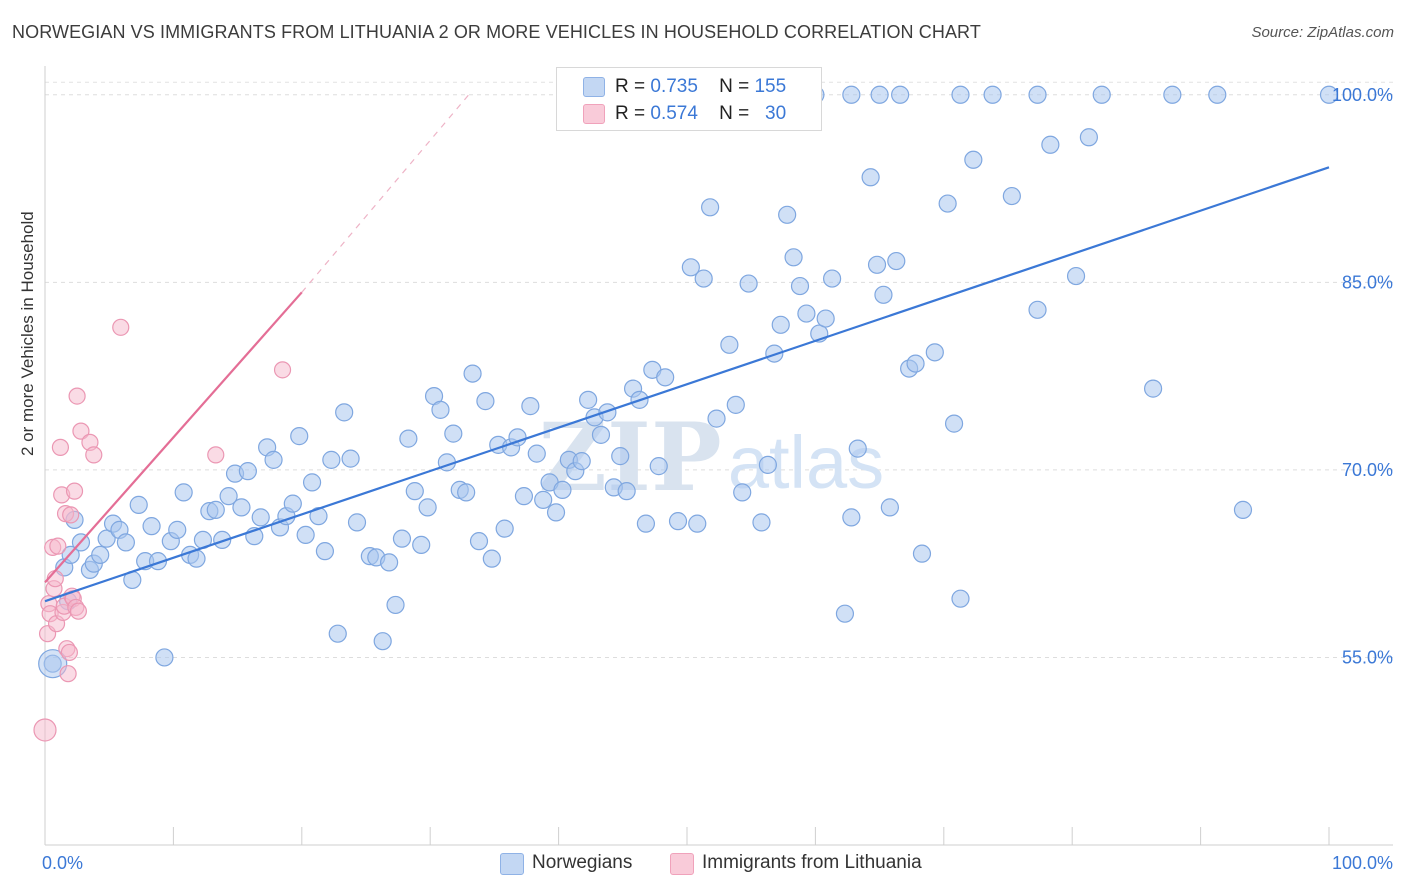  I want to click on lithuania-trend-line, so click(173, 437).